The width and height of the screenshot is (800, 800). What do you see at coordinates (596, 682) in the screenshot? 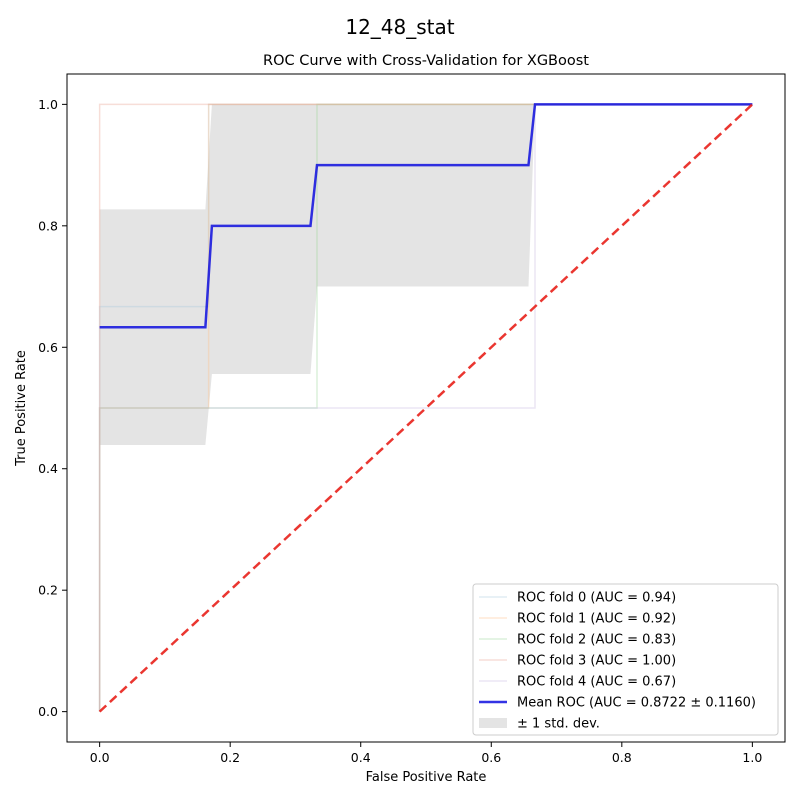
I see `legend-entry-label: ROC fold 4 (AUC = 0.67)` at bounding box center [596, 682].